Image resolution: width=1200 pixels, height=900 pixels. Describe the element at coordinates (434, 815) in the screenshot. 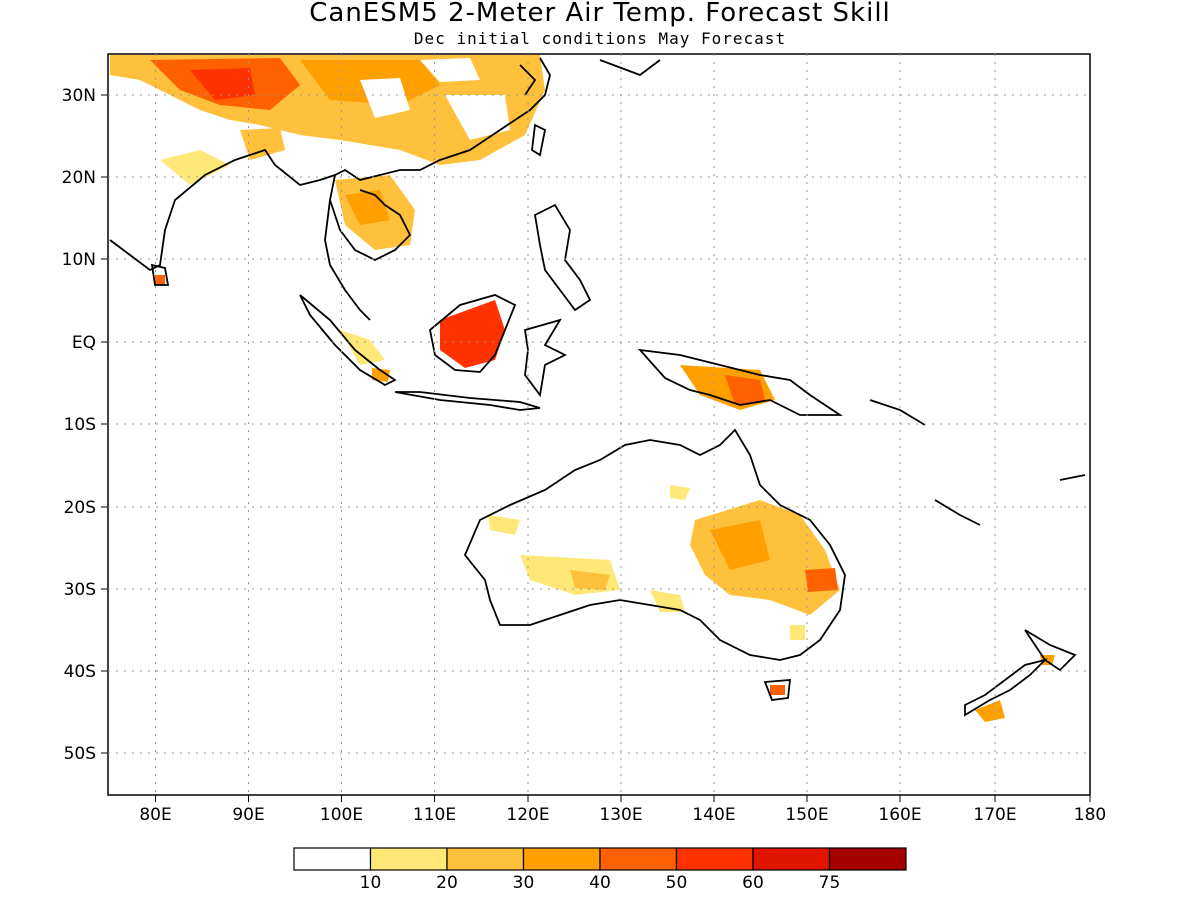

I see `lon-tick-label: 110E` at that location.